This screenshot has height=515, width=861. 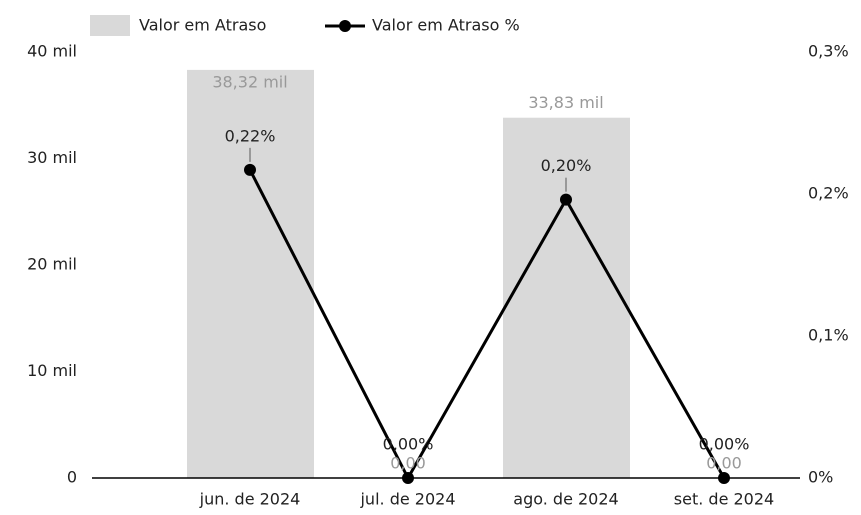 I want to click on y2-tick-label: 0%, so click(x=820, y=477).